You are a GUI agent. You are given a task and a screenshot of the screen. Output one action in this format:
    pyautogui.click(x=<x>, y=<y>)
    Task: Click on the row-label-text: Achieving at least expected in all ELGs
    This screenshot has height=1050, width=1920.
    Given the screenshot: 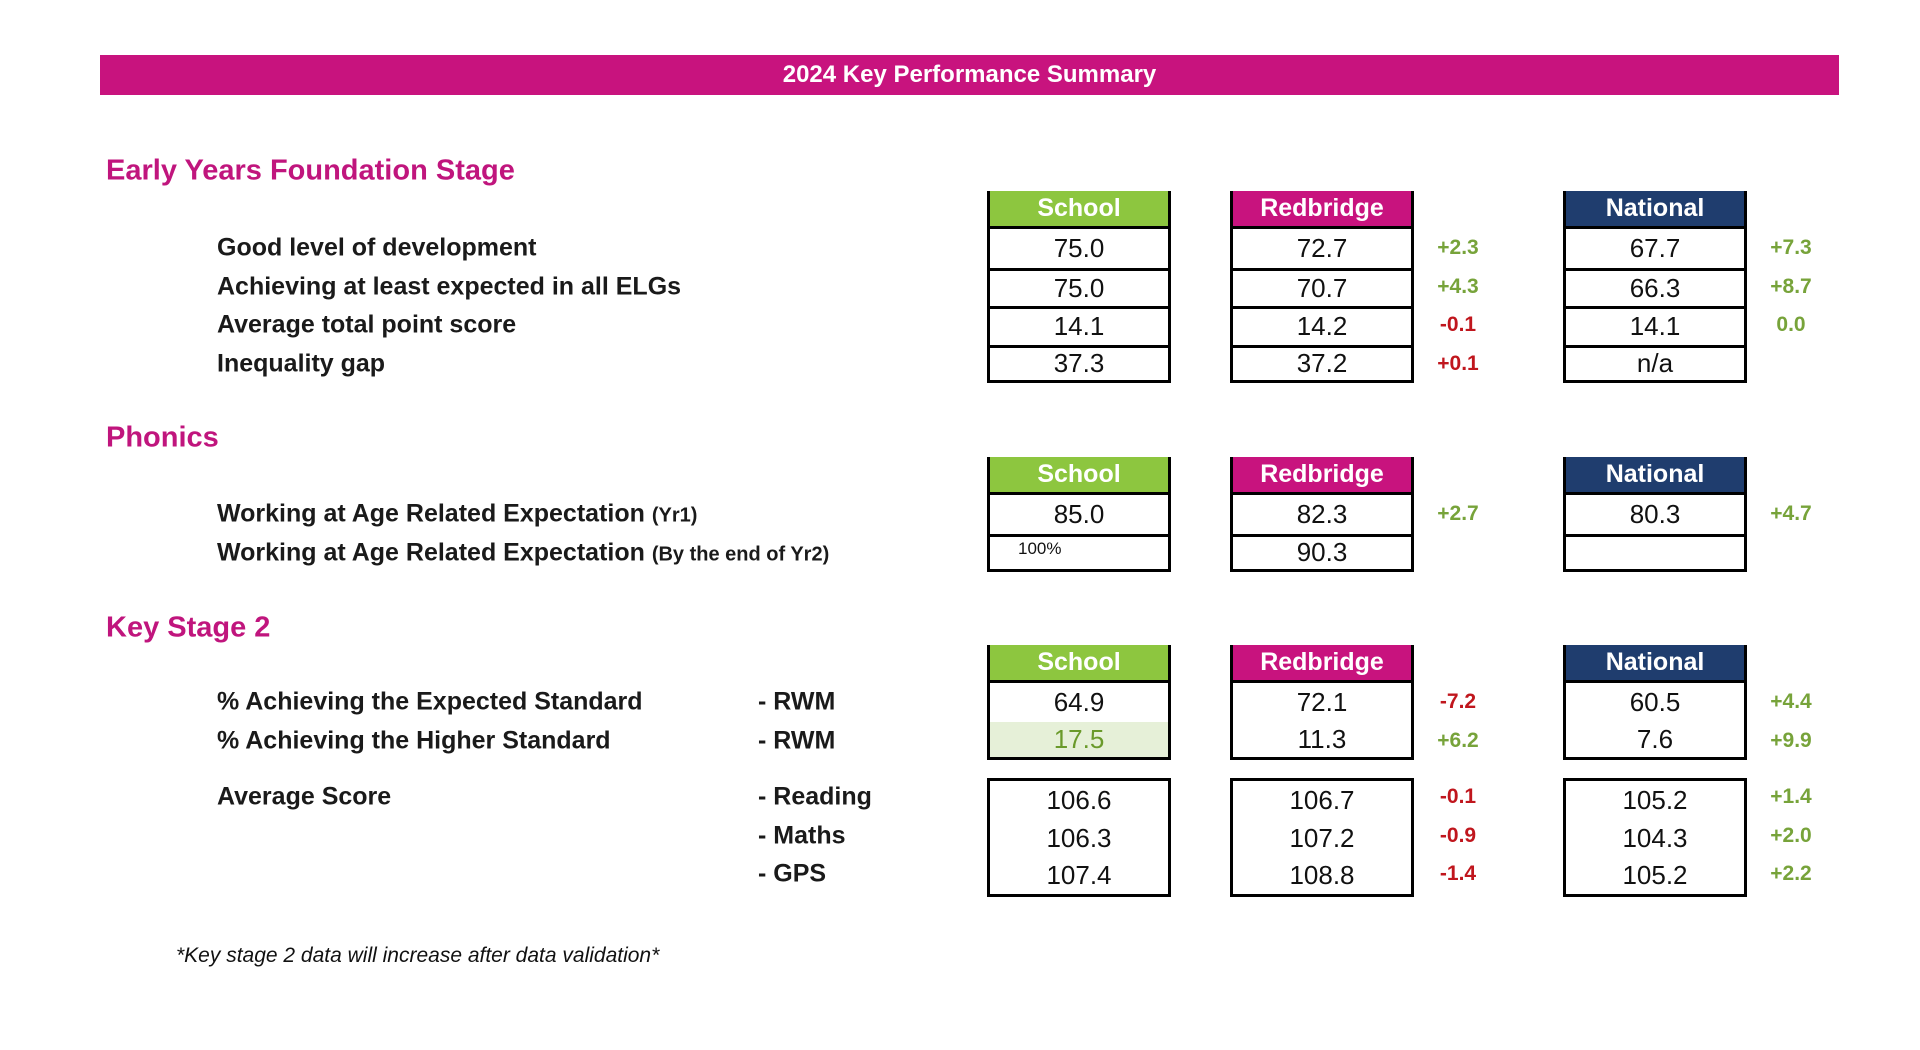 What is the action you would take?
    pyautogui.click(x=449, y=286)
    